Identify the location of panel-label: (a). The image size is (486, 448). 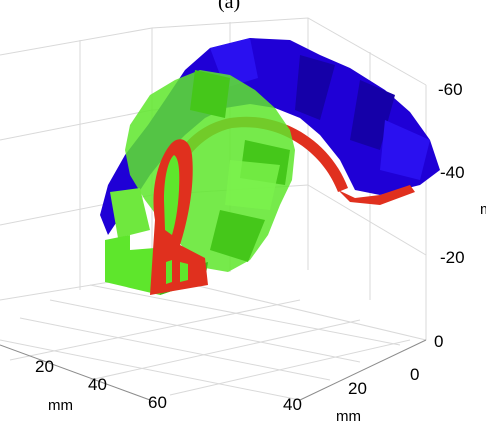
(229, 6).